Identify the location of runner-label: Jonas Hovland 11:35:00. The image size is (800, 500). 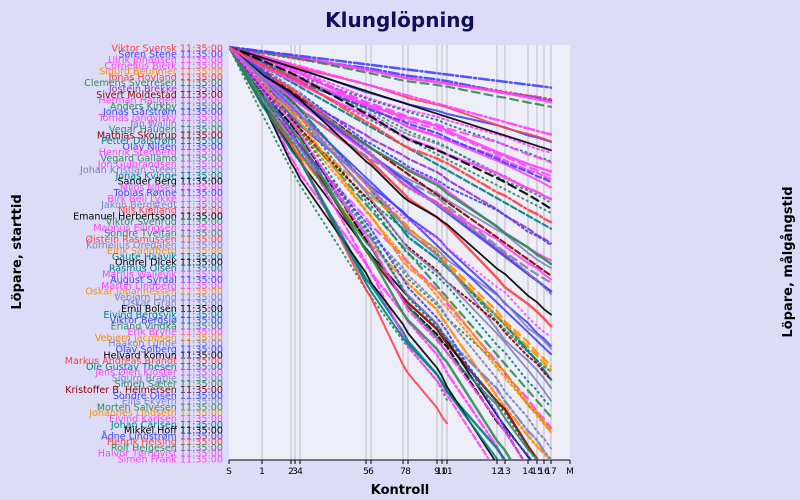
(165, 77).